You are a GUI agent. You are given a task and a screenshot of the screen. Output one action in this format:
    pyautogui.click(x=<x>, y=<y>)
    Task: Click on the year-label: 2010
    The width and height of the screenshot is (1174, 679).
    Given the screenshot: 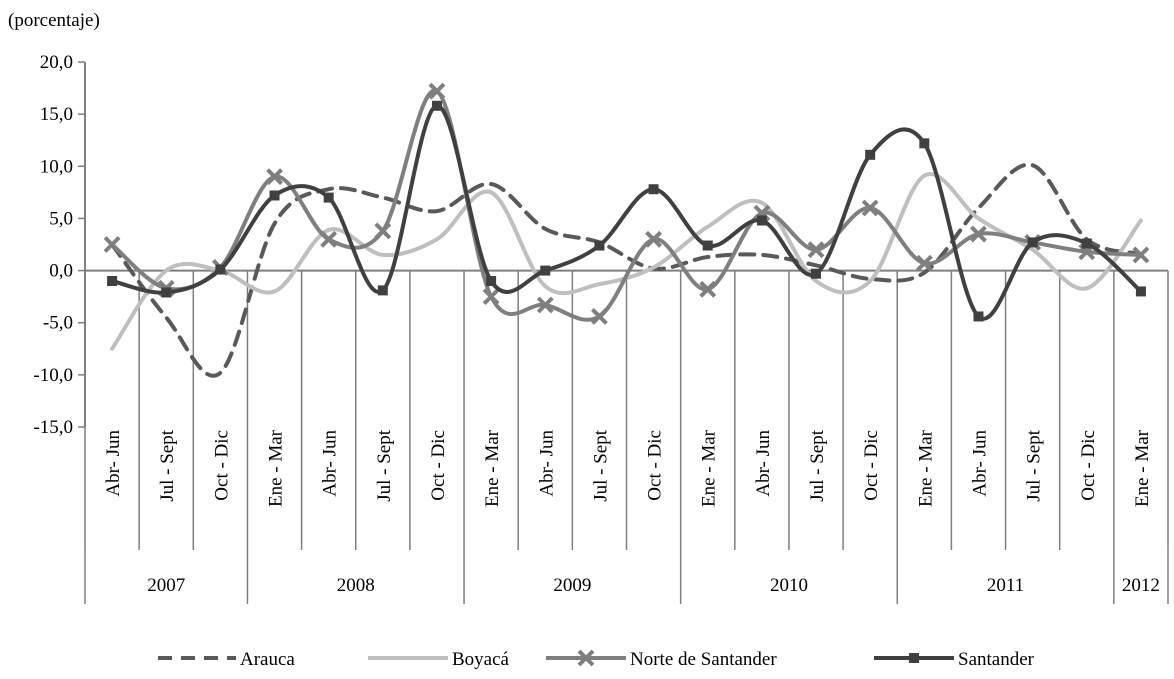 What is the action you would take?
    pyautogui.click(x=789, y=585)
    